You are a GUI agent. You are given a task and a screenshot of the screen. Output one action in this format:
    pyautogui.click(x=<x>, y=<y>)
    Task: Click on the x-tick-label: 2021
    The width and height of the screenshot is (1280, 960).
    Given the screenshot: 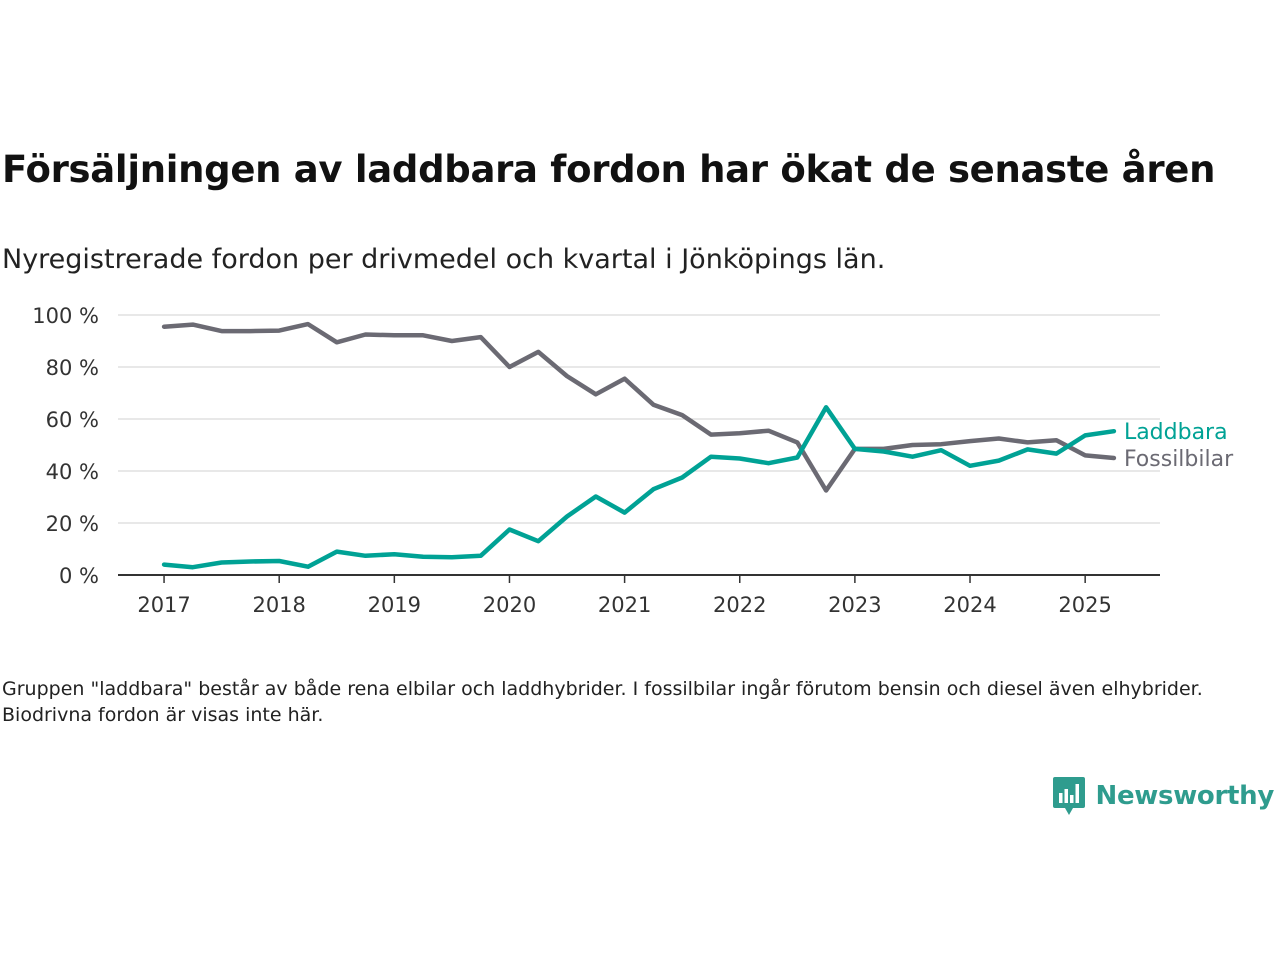 What is the action you would take?
    pyautogui.click(x=624, y=605)
    